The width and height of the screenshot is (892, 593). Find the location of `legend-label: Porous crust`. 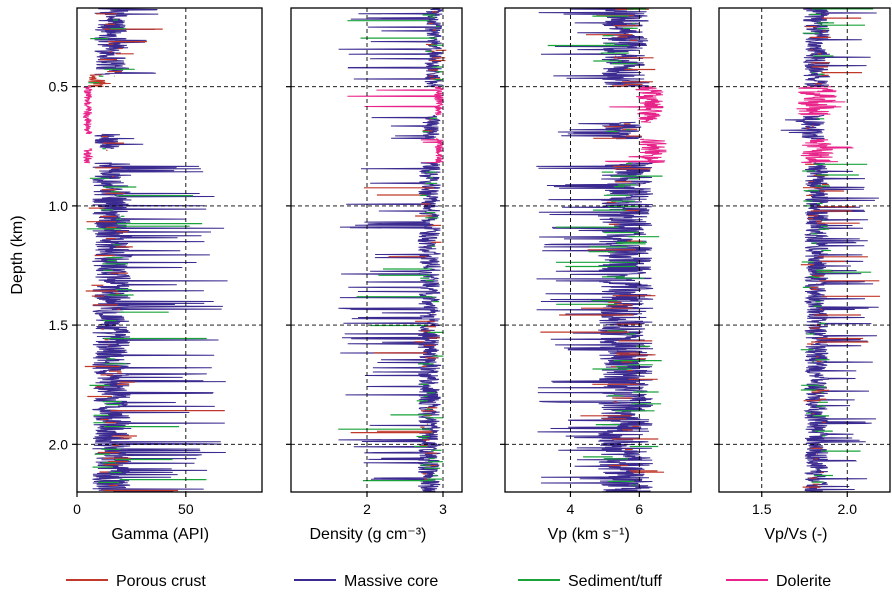

legend-label: Porous crust is located at coordinates (161, 581).